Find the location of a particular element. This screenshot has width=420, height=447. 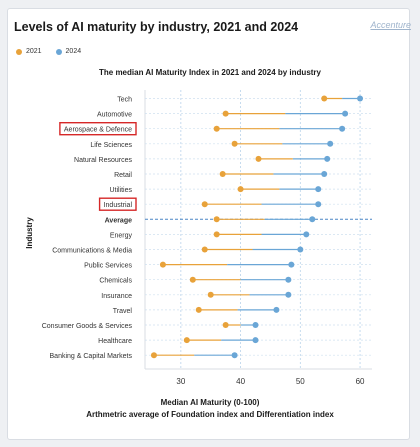

category-label: Communications & Media is located at coordinates (92, 251).